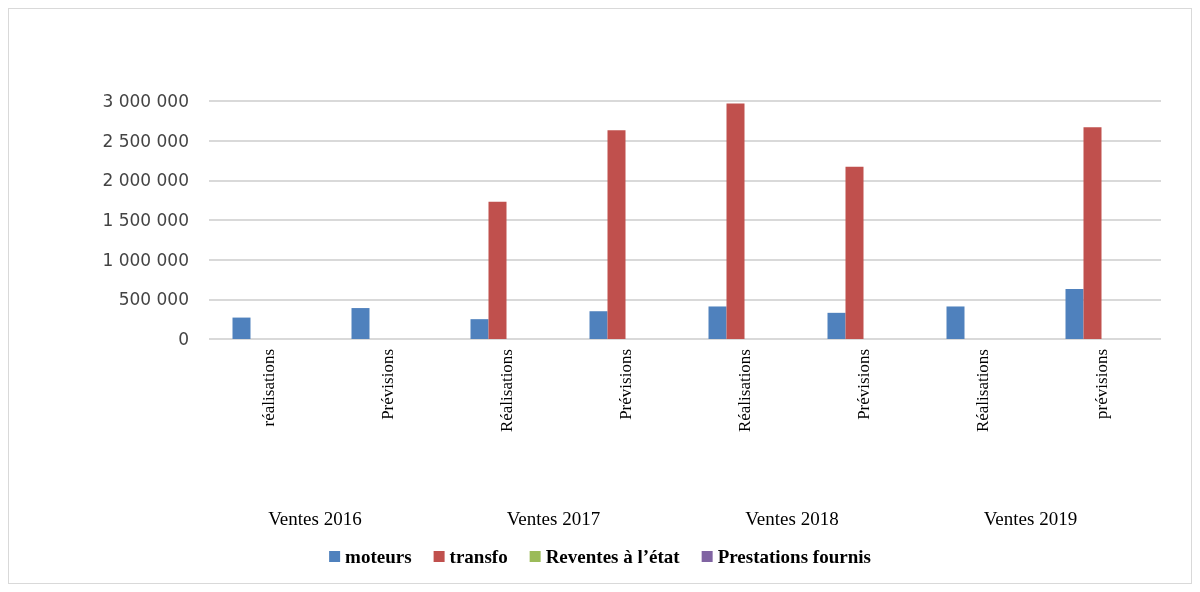 The width and height of the screenshot is (1200, 592). Describe the element at coordinates (145, 259) in the screenshot. I see `y-tick-label: 1 000 000` at that location.